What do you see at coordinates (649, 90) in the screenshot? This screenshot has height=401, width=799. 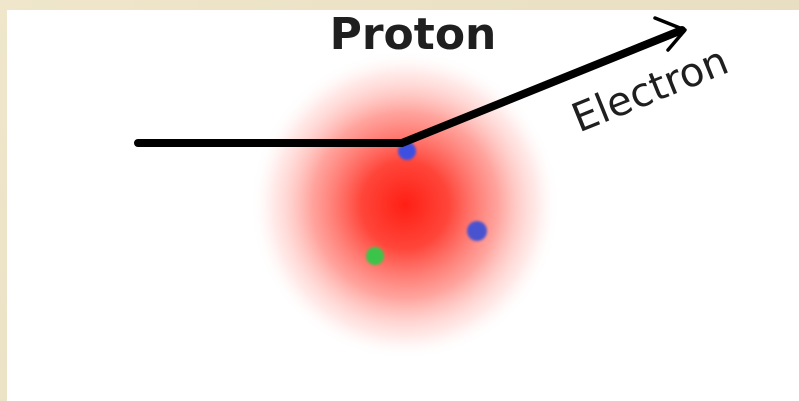 I see `electron-label: Electron` at bounding box center [649, 90].